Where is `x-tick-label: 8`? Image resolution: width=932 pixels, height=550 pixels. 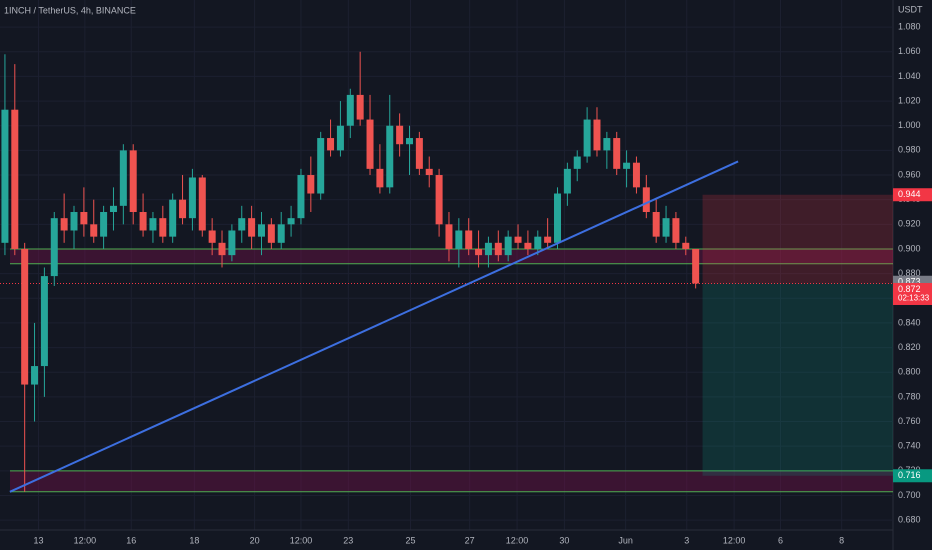
x-tick-label: 8 is located at coordinates (841, 540).